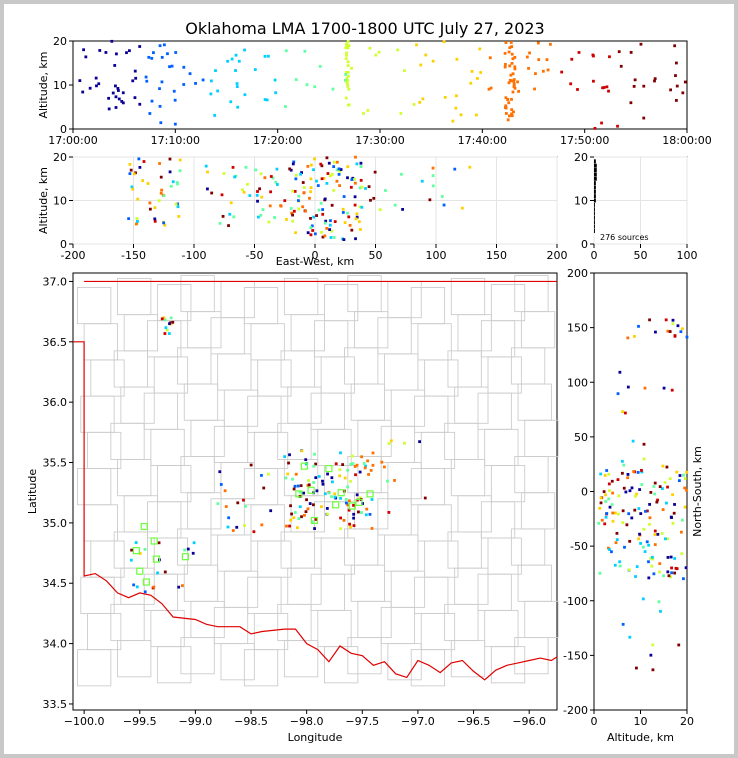 The image size is (738, 758). What do you see at coordinates (72, 140) in the screenshot?
I see `time-axis-tick-label: 17:00:00` at bounding box center [72, 140].